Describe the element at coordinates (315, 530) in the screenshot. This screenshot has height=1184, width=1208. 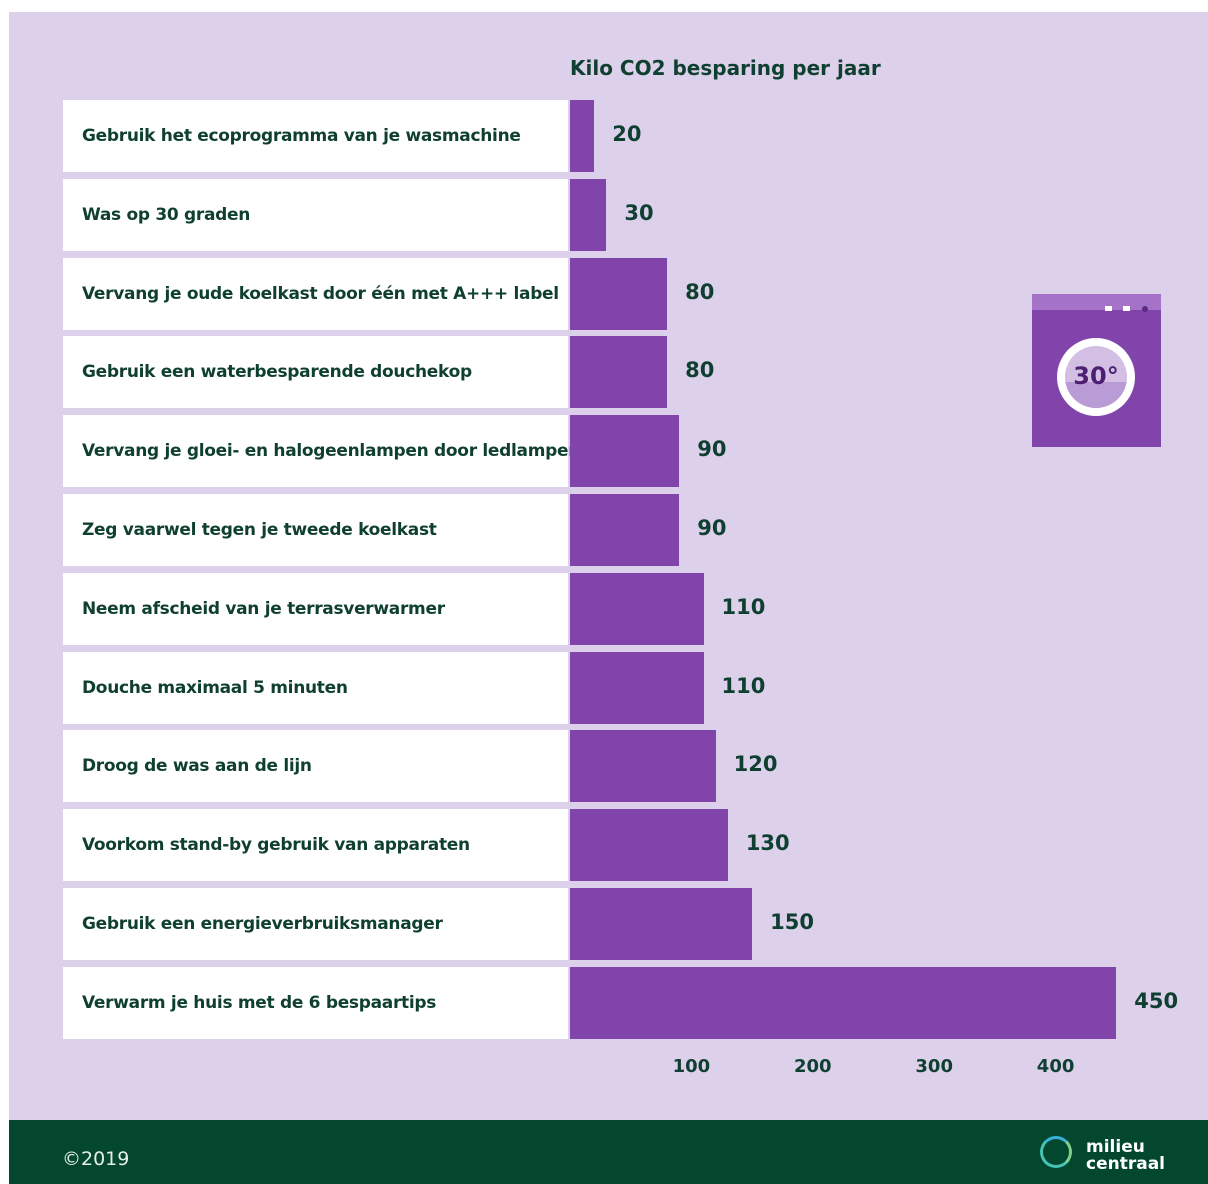
I see `category-label: Zeg vaarwel tegen je tweede koelkast` at that location.